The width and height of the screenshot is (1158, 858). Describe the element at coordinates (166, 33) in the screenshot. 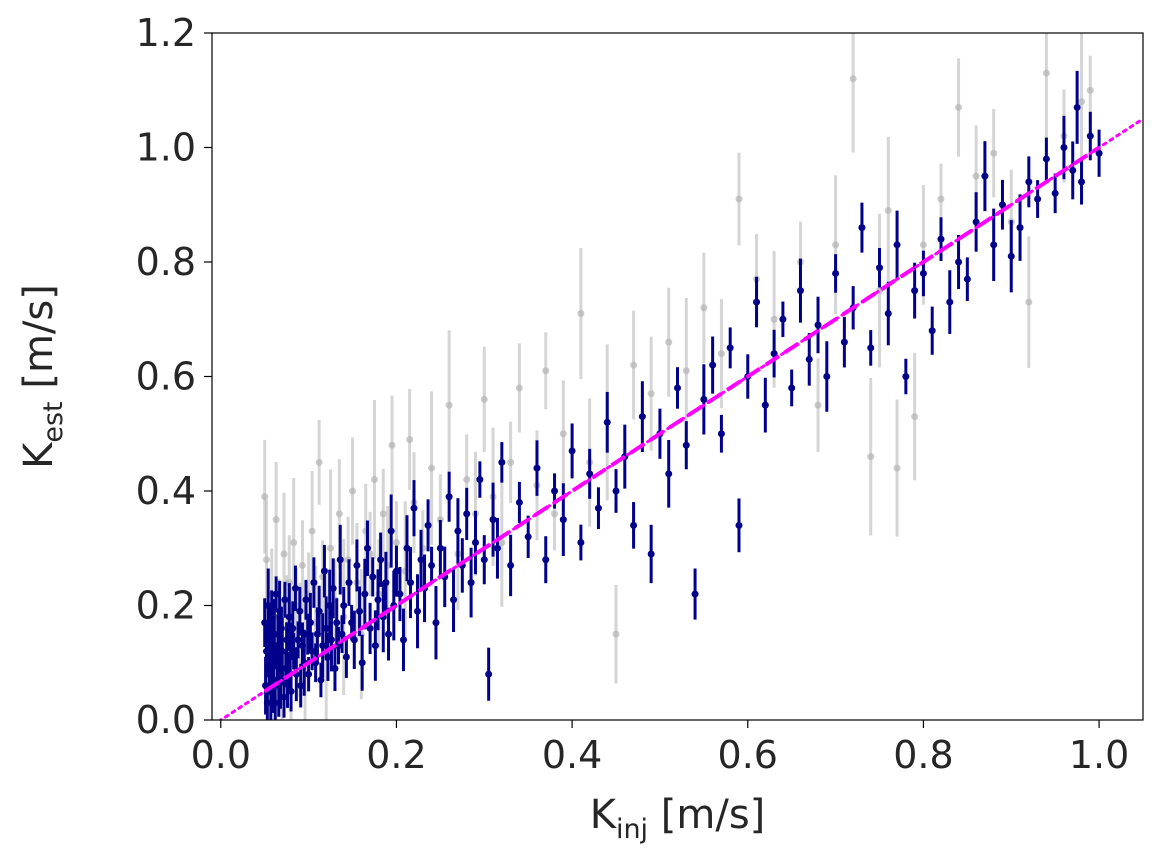

I see `y-tick-label: 1.2` at that location.